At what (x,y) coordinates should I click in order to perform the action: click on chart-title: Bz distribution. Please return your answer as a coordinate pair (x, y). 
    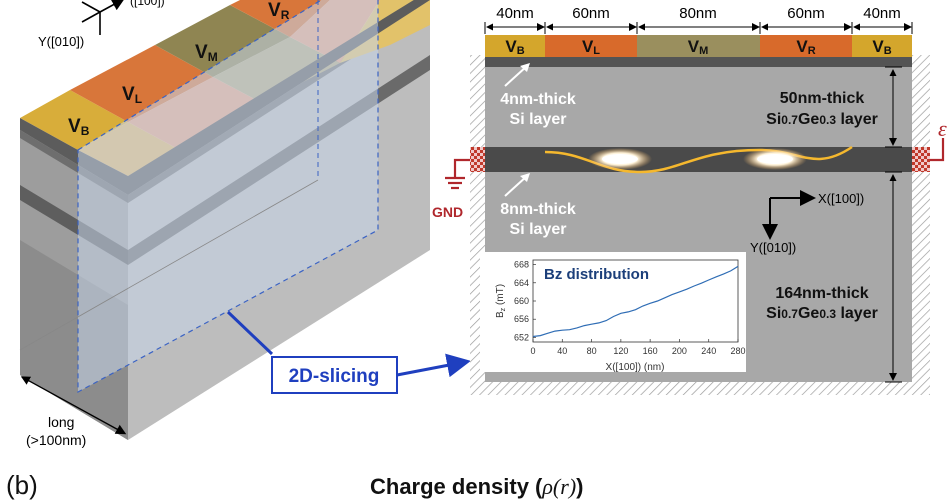
    Looking at the image, I should click on (596, 274).